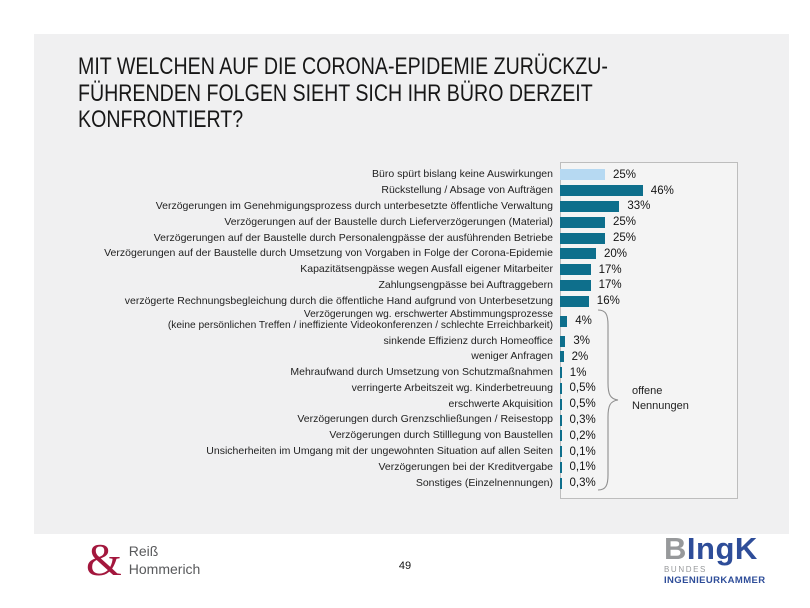  What do you see at coordinates (412, 404) in the screenshot?
I see `chart-row: erschwerte Akquisition 0,5%` at bounding box center [412, 404].